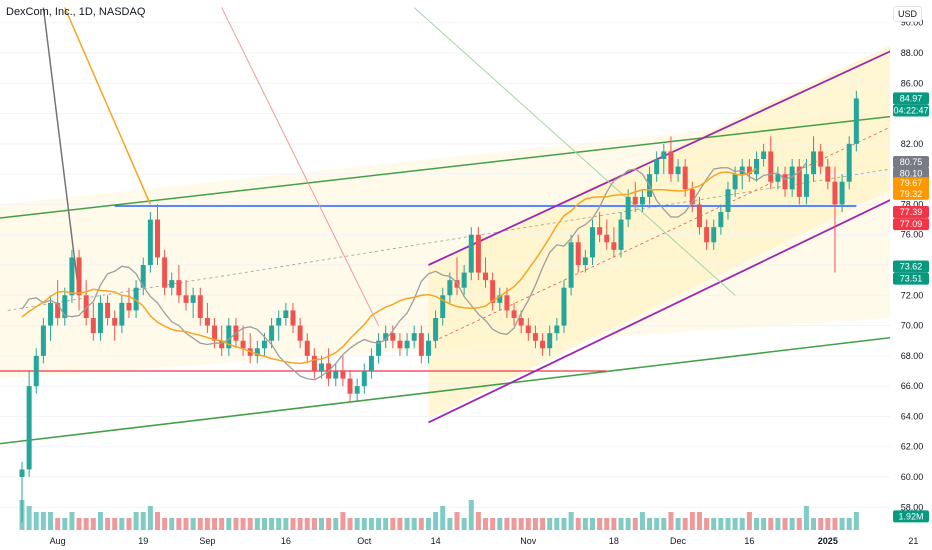  I want to click on price-tag-label: 84.97, so click(911, 98).